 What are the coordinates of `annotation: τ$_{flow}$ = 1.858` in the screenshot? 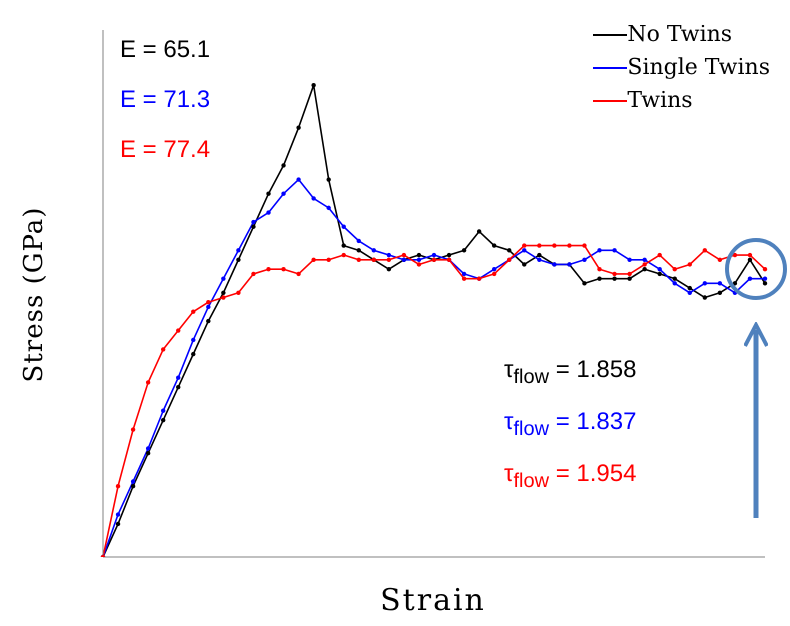 It's located at (570, 372).